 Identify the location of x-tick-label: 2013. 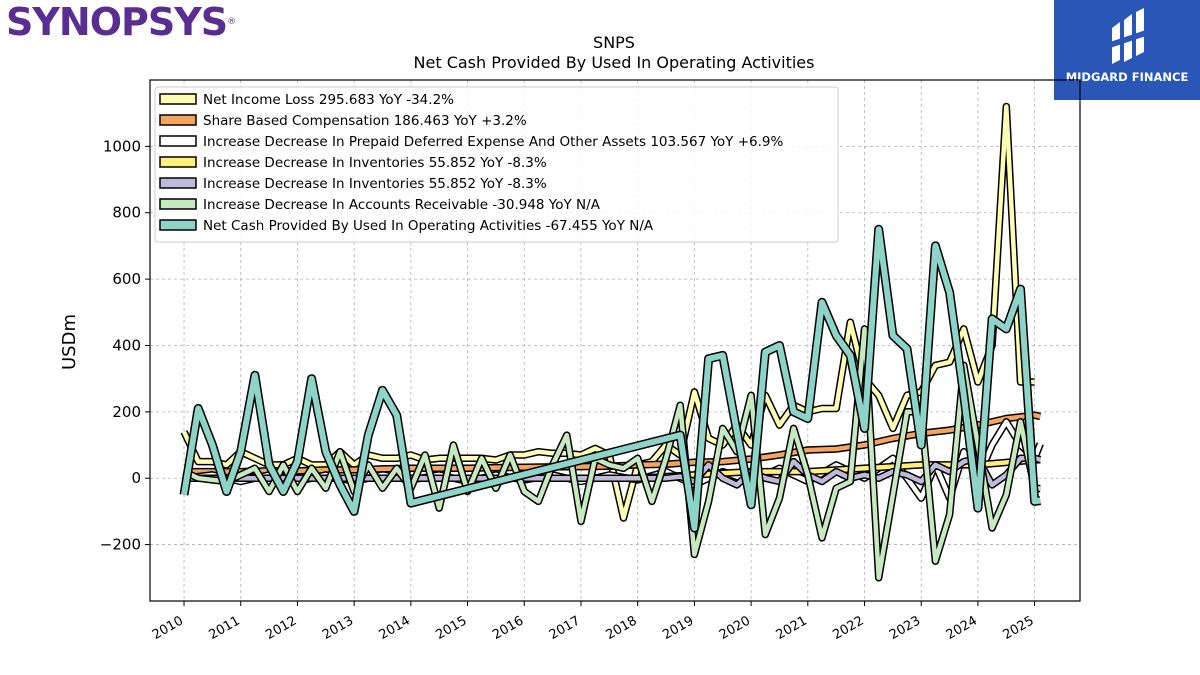
(338, 628).